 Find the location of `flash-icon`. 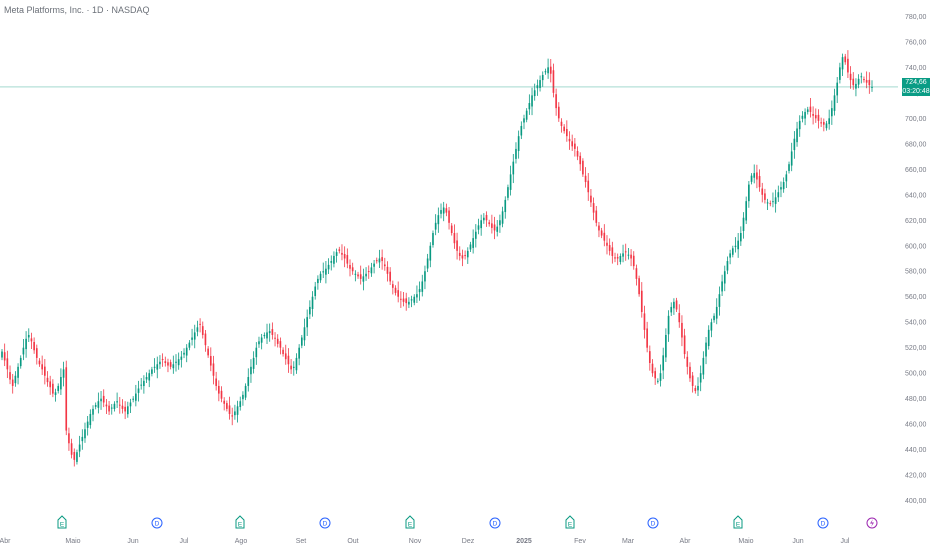

flash-icon is located at coordinates (872, 523).